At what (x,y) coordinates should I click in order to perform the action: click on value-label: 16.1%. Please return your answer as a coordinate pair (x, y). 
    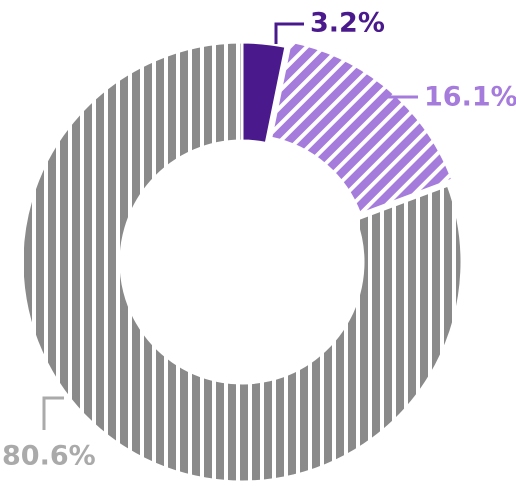
    Looking at the image, I should click on (470, 97).